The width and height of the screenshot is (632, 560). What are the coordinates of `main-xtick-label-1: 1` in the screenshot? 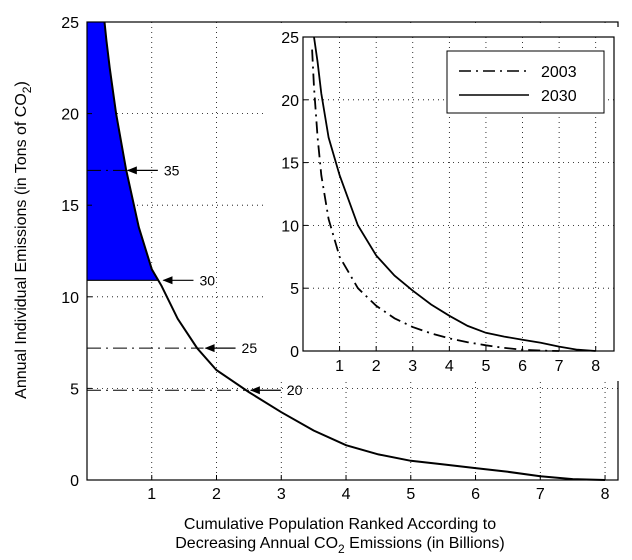 It's located at (151, 494).